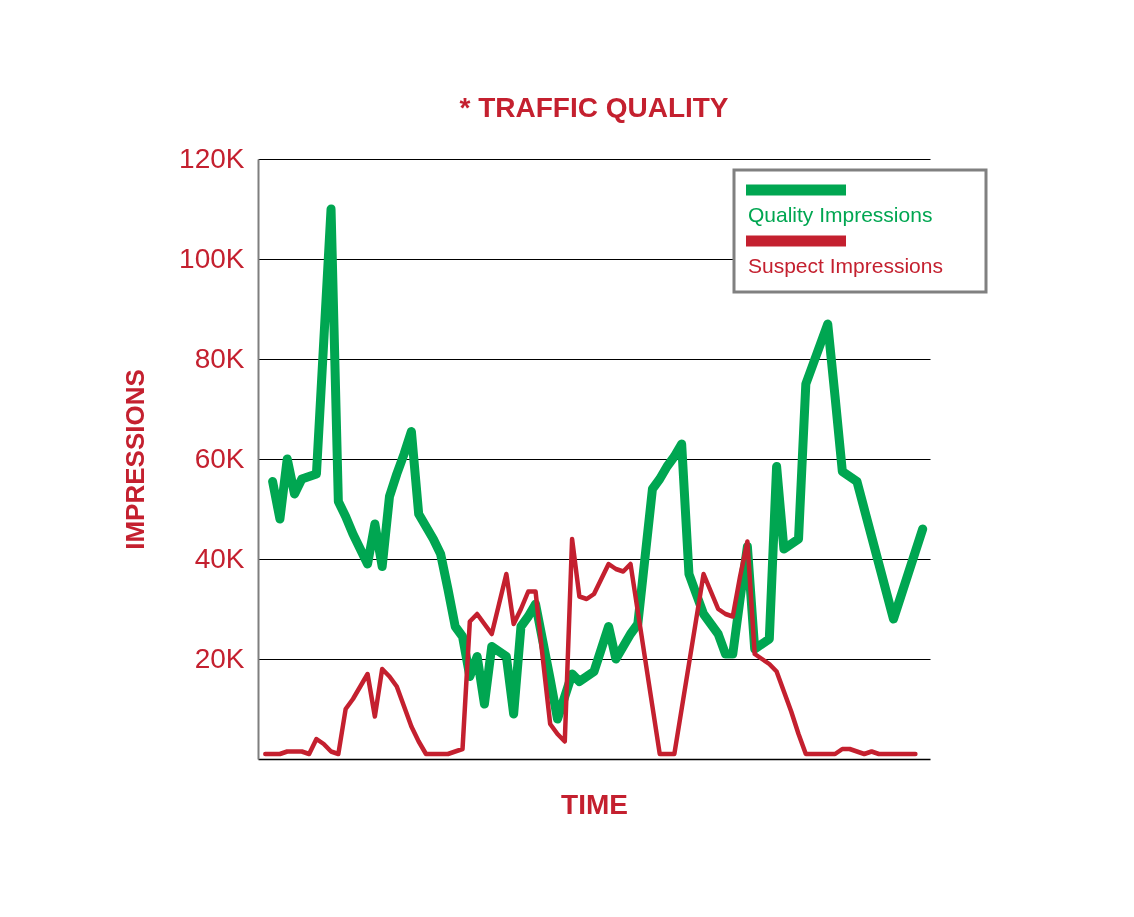 The width and height of the screenshot is (1134, 917). What do you see at coordinates (594, 107) in the screenshot?
I see `chart-title: * TRAFFIC QUALITY` at bounding box center [594, 107].